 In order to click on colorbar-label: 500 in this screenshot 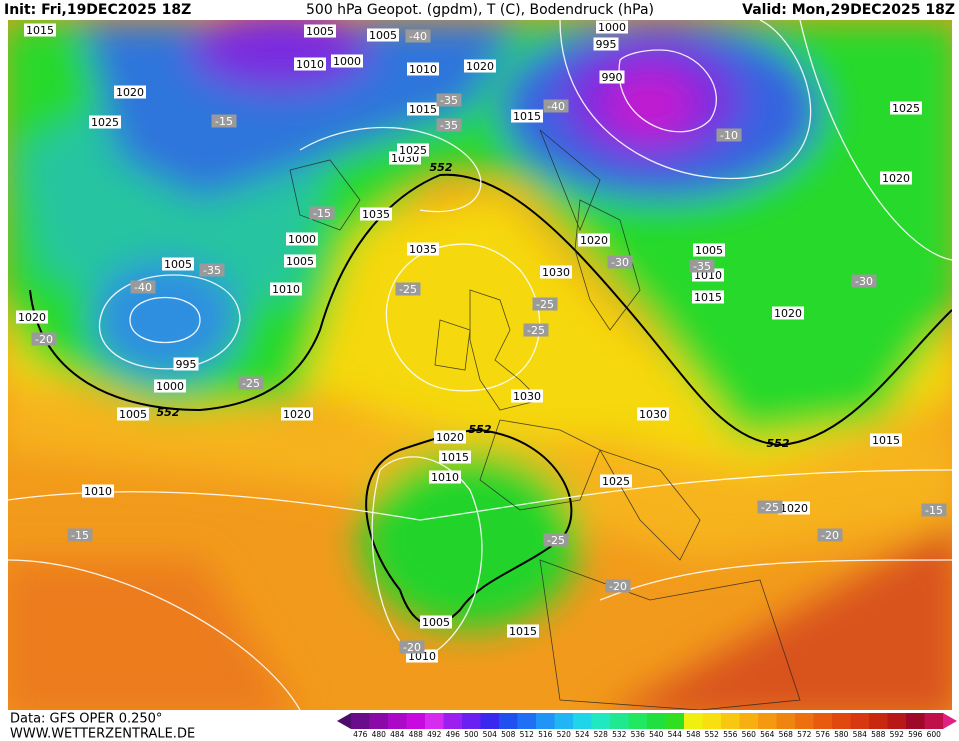, I will do `click(471, 734)`.